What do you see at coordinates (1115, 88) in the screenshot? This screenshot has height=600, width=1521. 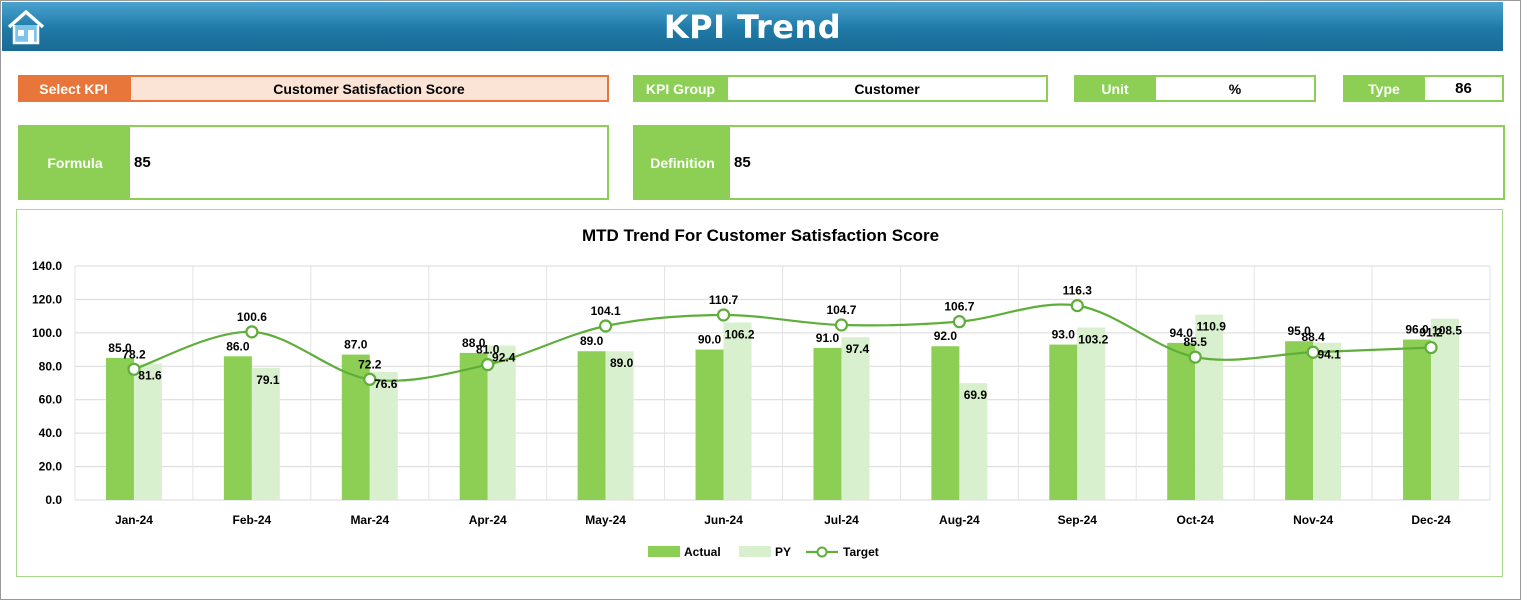 I see `unit-label: Unit` at bounding box center [1115, 88].